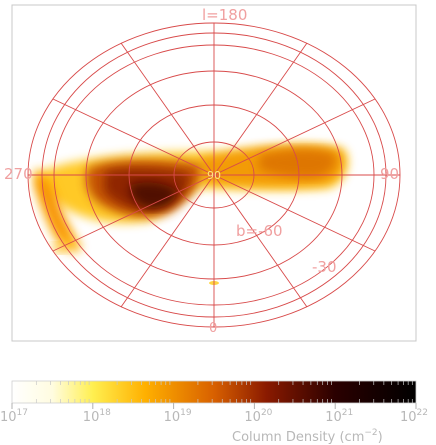 This screenshot has width=436, height=445. I want to click on label-b60: b=-60, so click(259, 231).